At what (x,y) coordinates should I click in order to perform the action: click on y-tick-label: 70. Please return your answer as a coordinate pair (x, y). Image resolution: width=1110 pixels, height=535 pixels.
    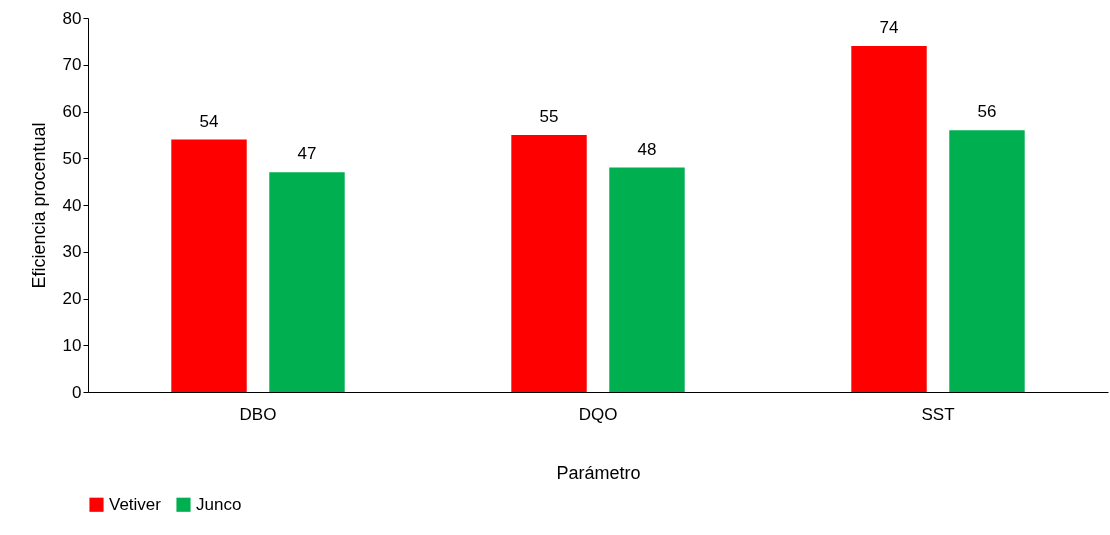
    Looking at the image, I should click on (72, 65).